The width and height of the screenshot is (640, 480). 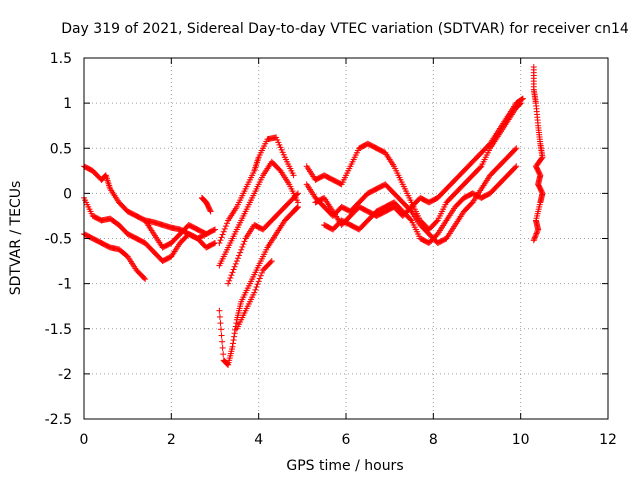 What do you see at coordinates (58, 330) in the screenshot?
I see `y-tick-label: -1.5` at bounding box center [58, 330].